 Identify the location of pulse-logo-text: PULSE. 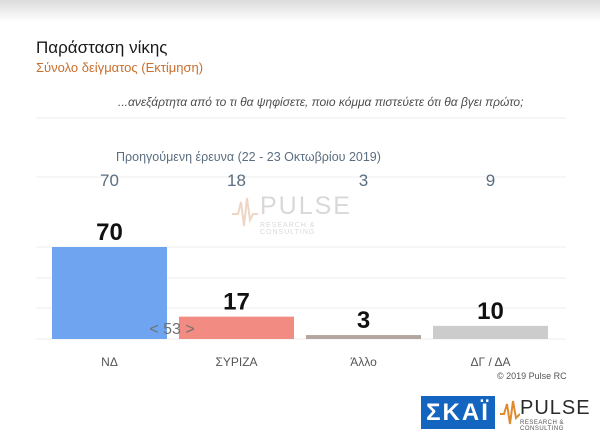
(555, 408).